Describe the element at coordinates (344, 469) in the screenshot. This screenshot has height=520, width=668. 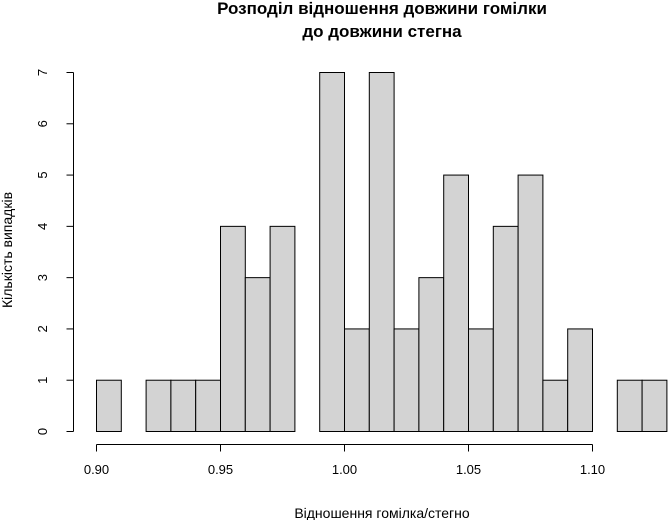
I see `x-tick-label-2: 1.00` at that location.